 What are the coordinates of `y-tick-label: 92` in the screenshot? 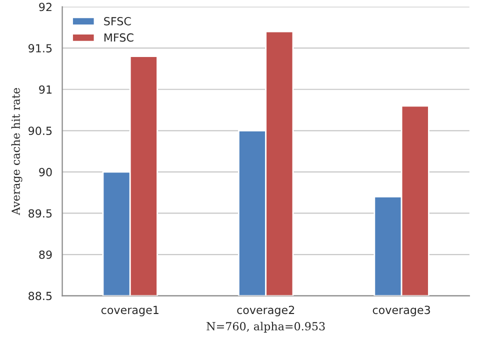 It's located at (45, 7).